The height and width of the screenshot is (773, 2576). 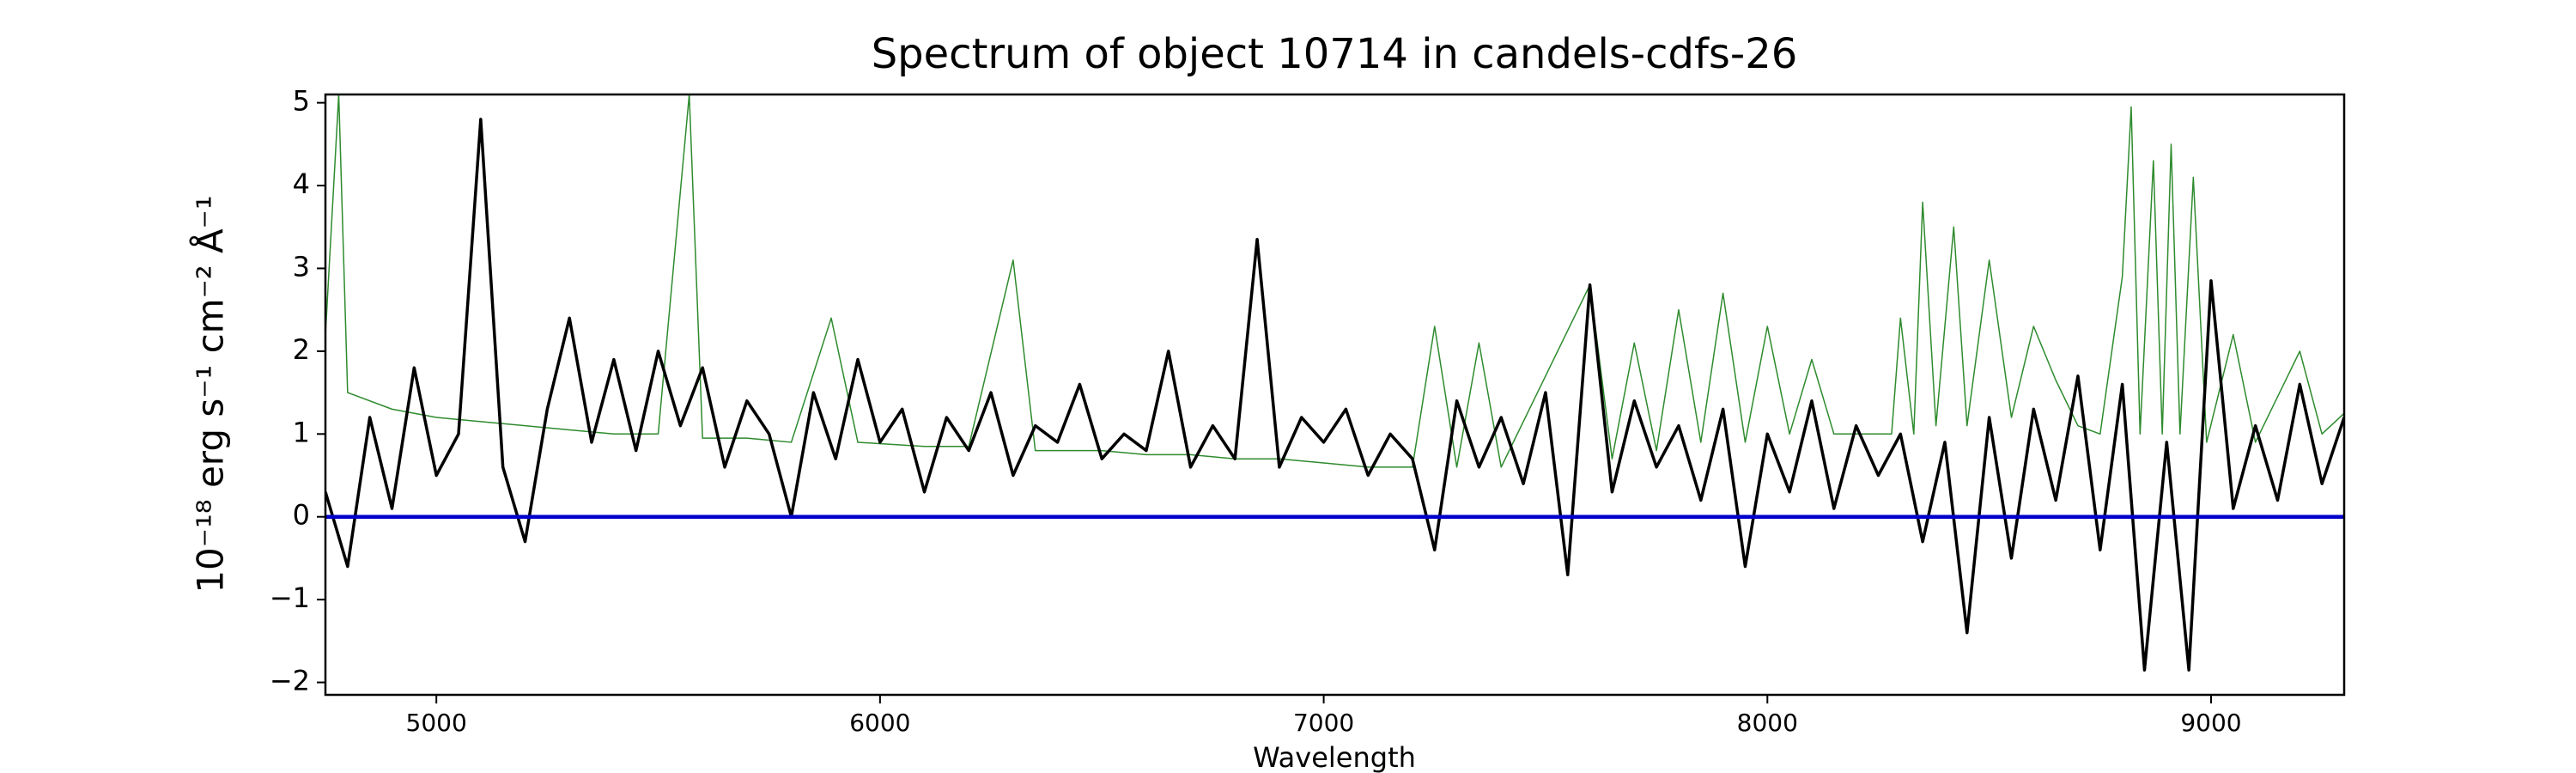 What do you see at coordinates (301, 432) in the screenshot?
I see `y-tick-label: 1` at bounding box center [301, 432].